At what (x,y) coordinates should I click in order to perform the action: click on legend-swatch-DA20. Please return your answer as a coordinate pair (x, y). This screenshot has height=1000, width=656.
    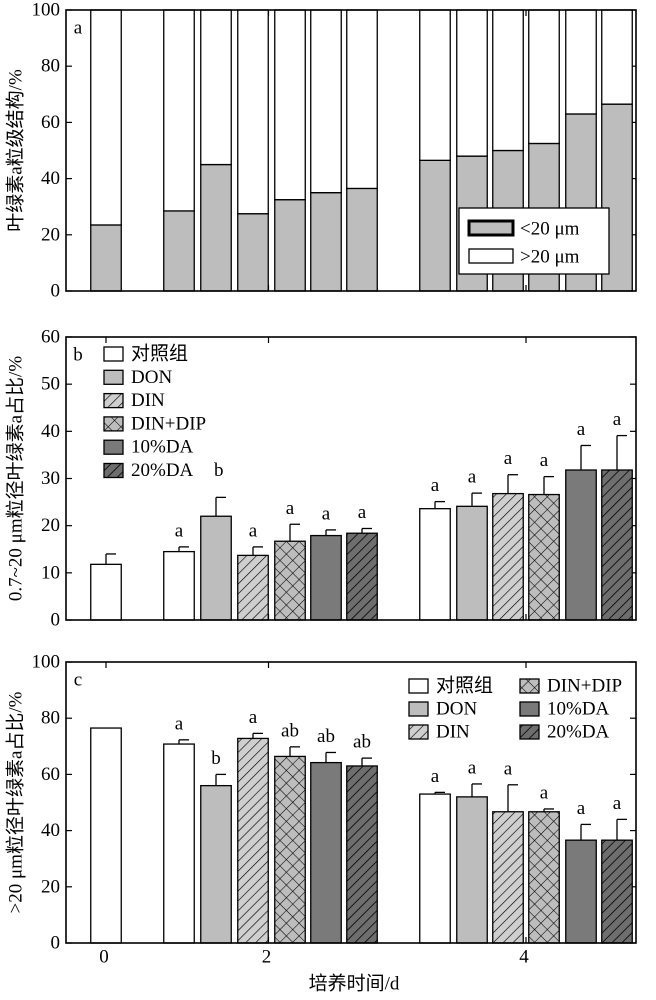
    Looking at the image, I should click on (529, 732).